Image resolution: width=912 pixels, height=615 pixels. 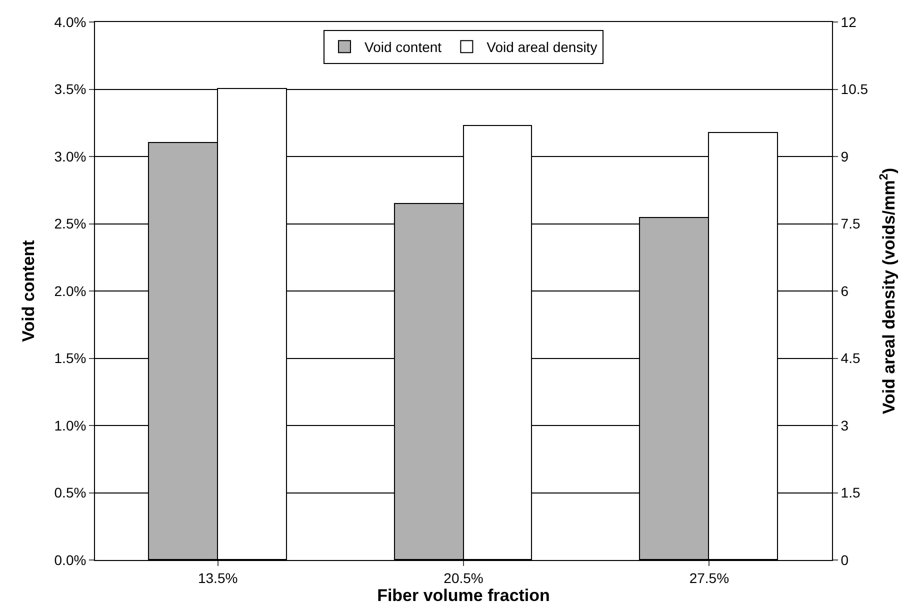 I want to click on y-tick-label: 1.5%, so click(x=70, y=358).